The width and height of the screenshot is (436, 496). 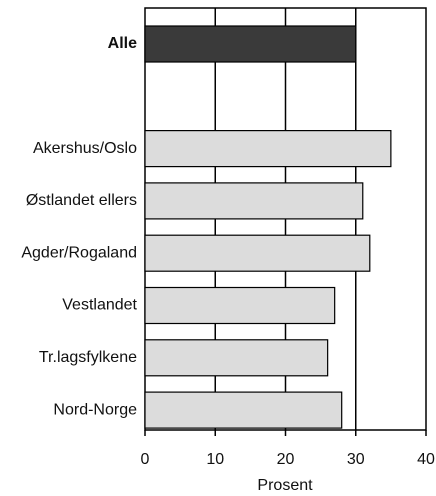 What do you see at coordinates (99, 305) in the screenshot?
I see `y-tick-label: Vestlandet` at bounding box center [99, 305].